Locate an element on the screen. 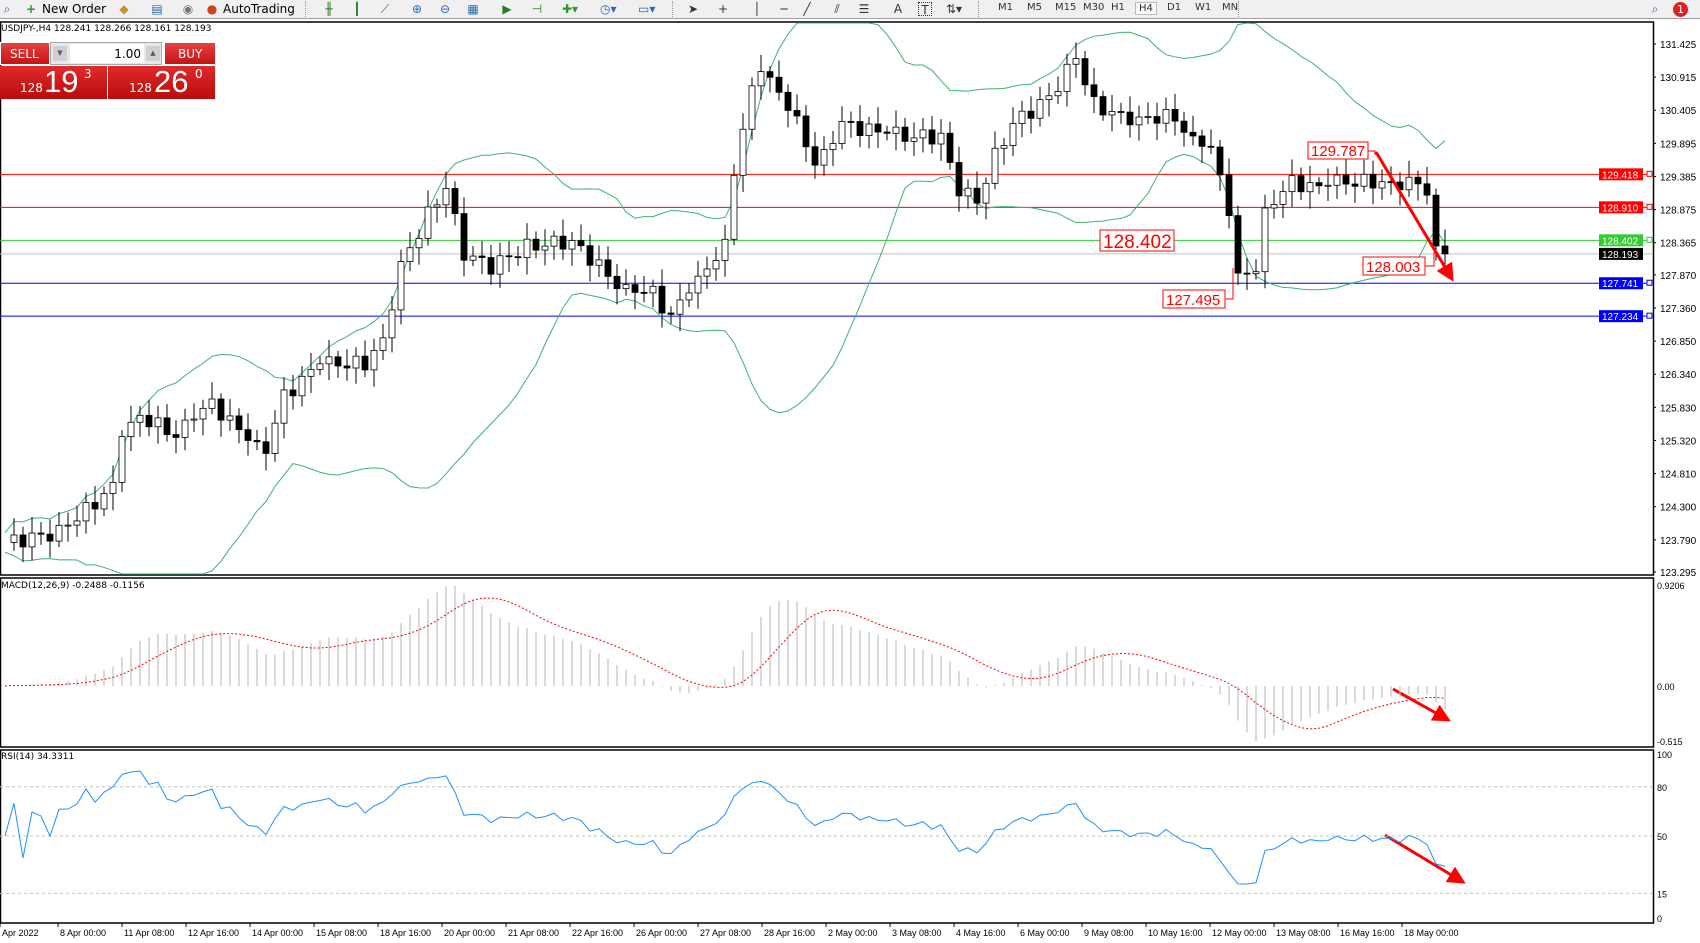 This screenshot has width=1700, height=943. periods-icon: ◷▾ is located at coordinates (608, 9).